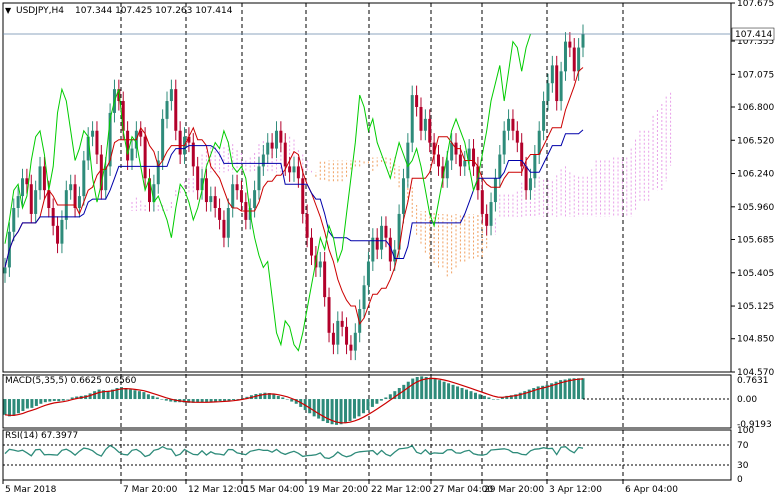 The image size is (775, 501). Describe the element at coordinates (755, 42) in the screenshot. I see `price-tick-label: 107.355` at that location.